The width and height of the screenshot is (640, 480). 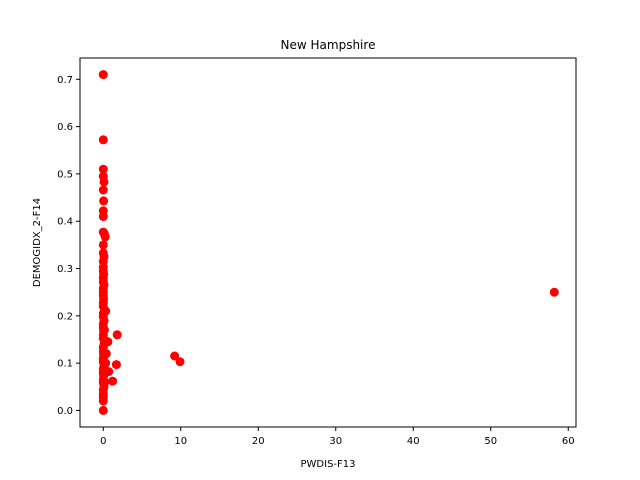 What do you see at coordinates (65, 80) in the screenshot?
I see `y-tick-label: 0.7` at bounding box center [65, 80].